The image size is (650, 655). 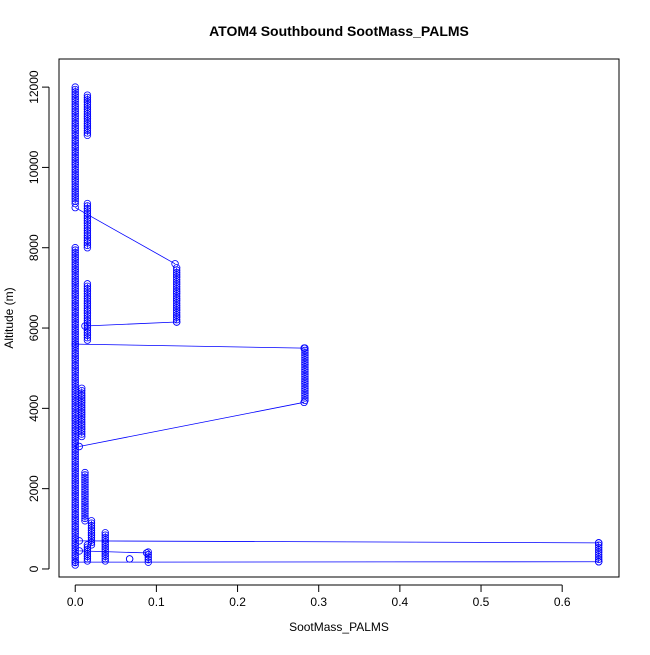 What do you see at coordinates (34, 167) in the screenshot?
I see `y-tick-label: 10000` at bounding box center [34, 167].